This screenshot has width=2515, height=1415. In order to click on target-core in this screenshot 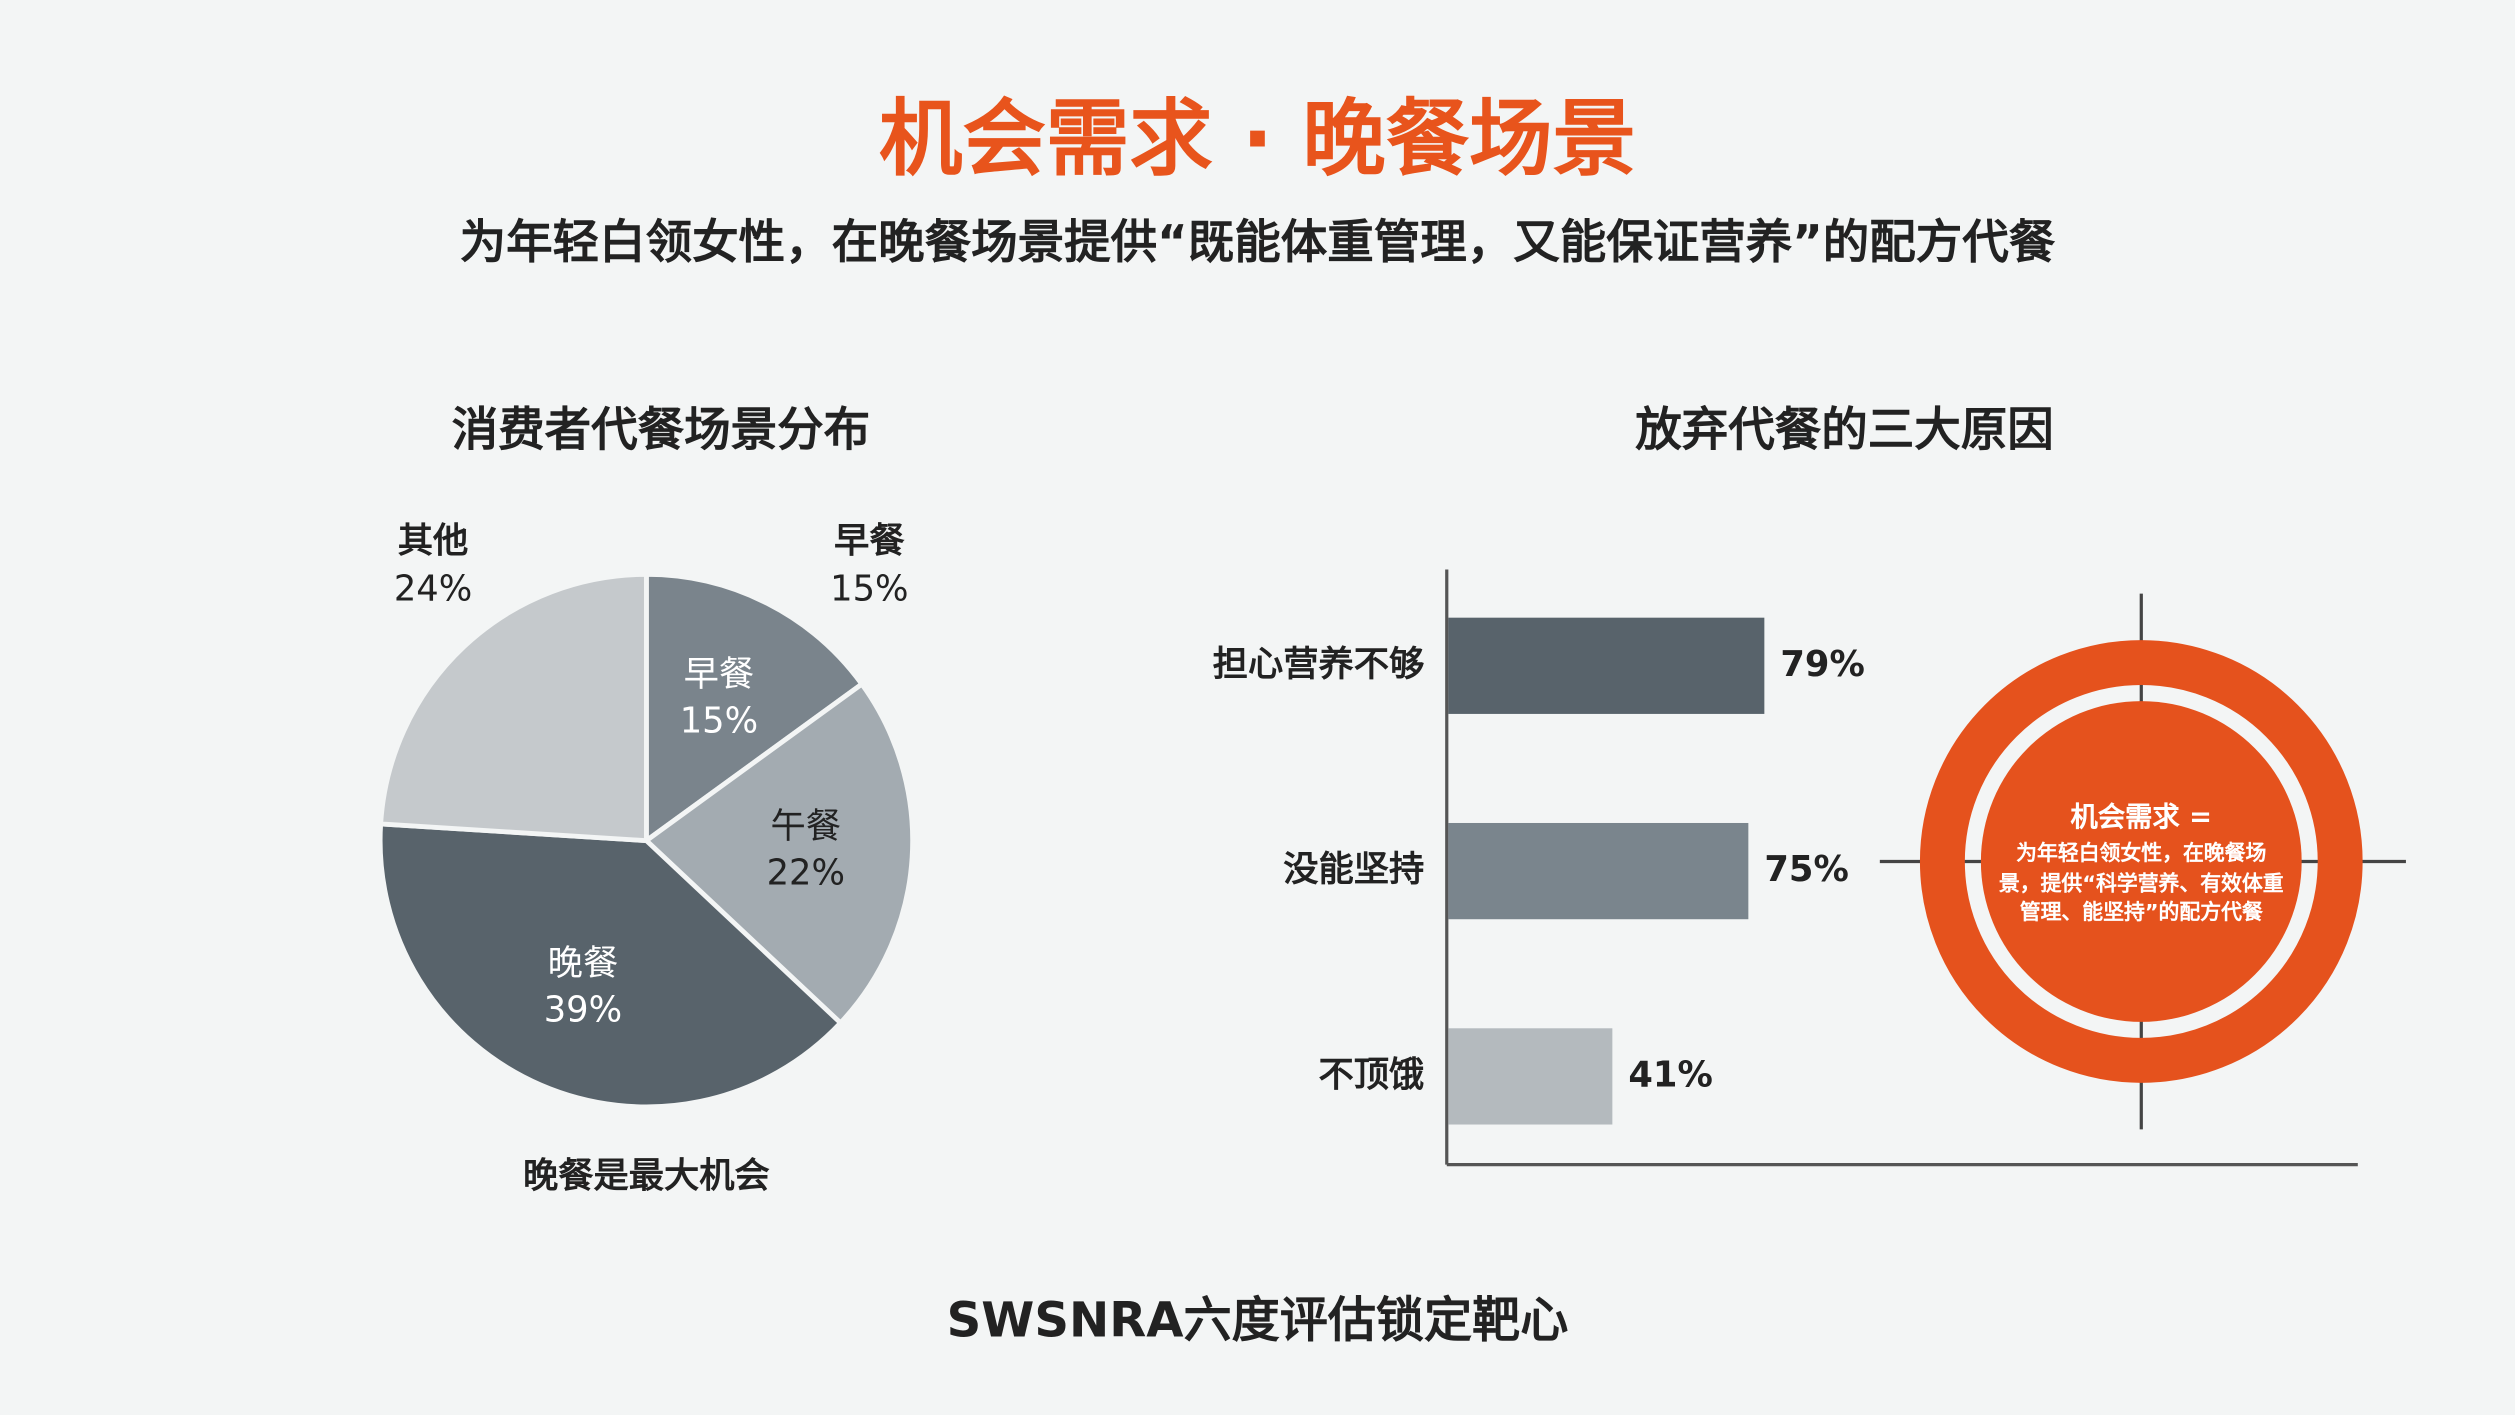, I will do `click(2141, 861)`.